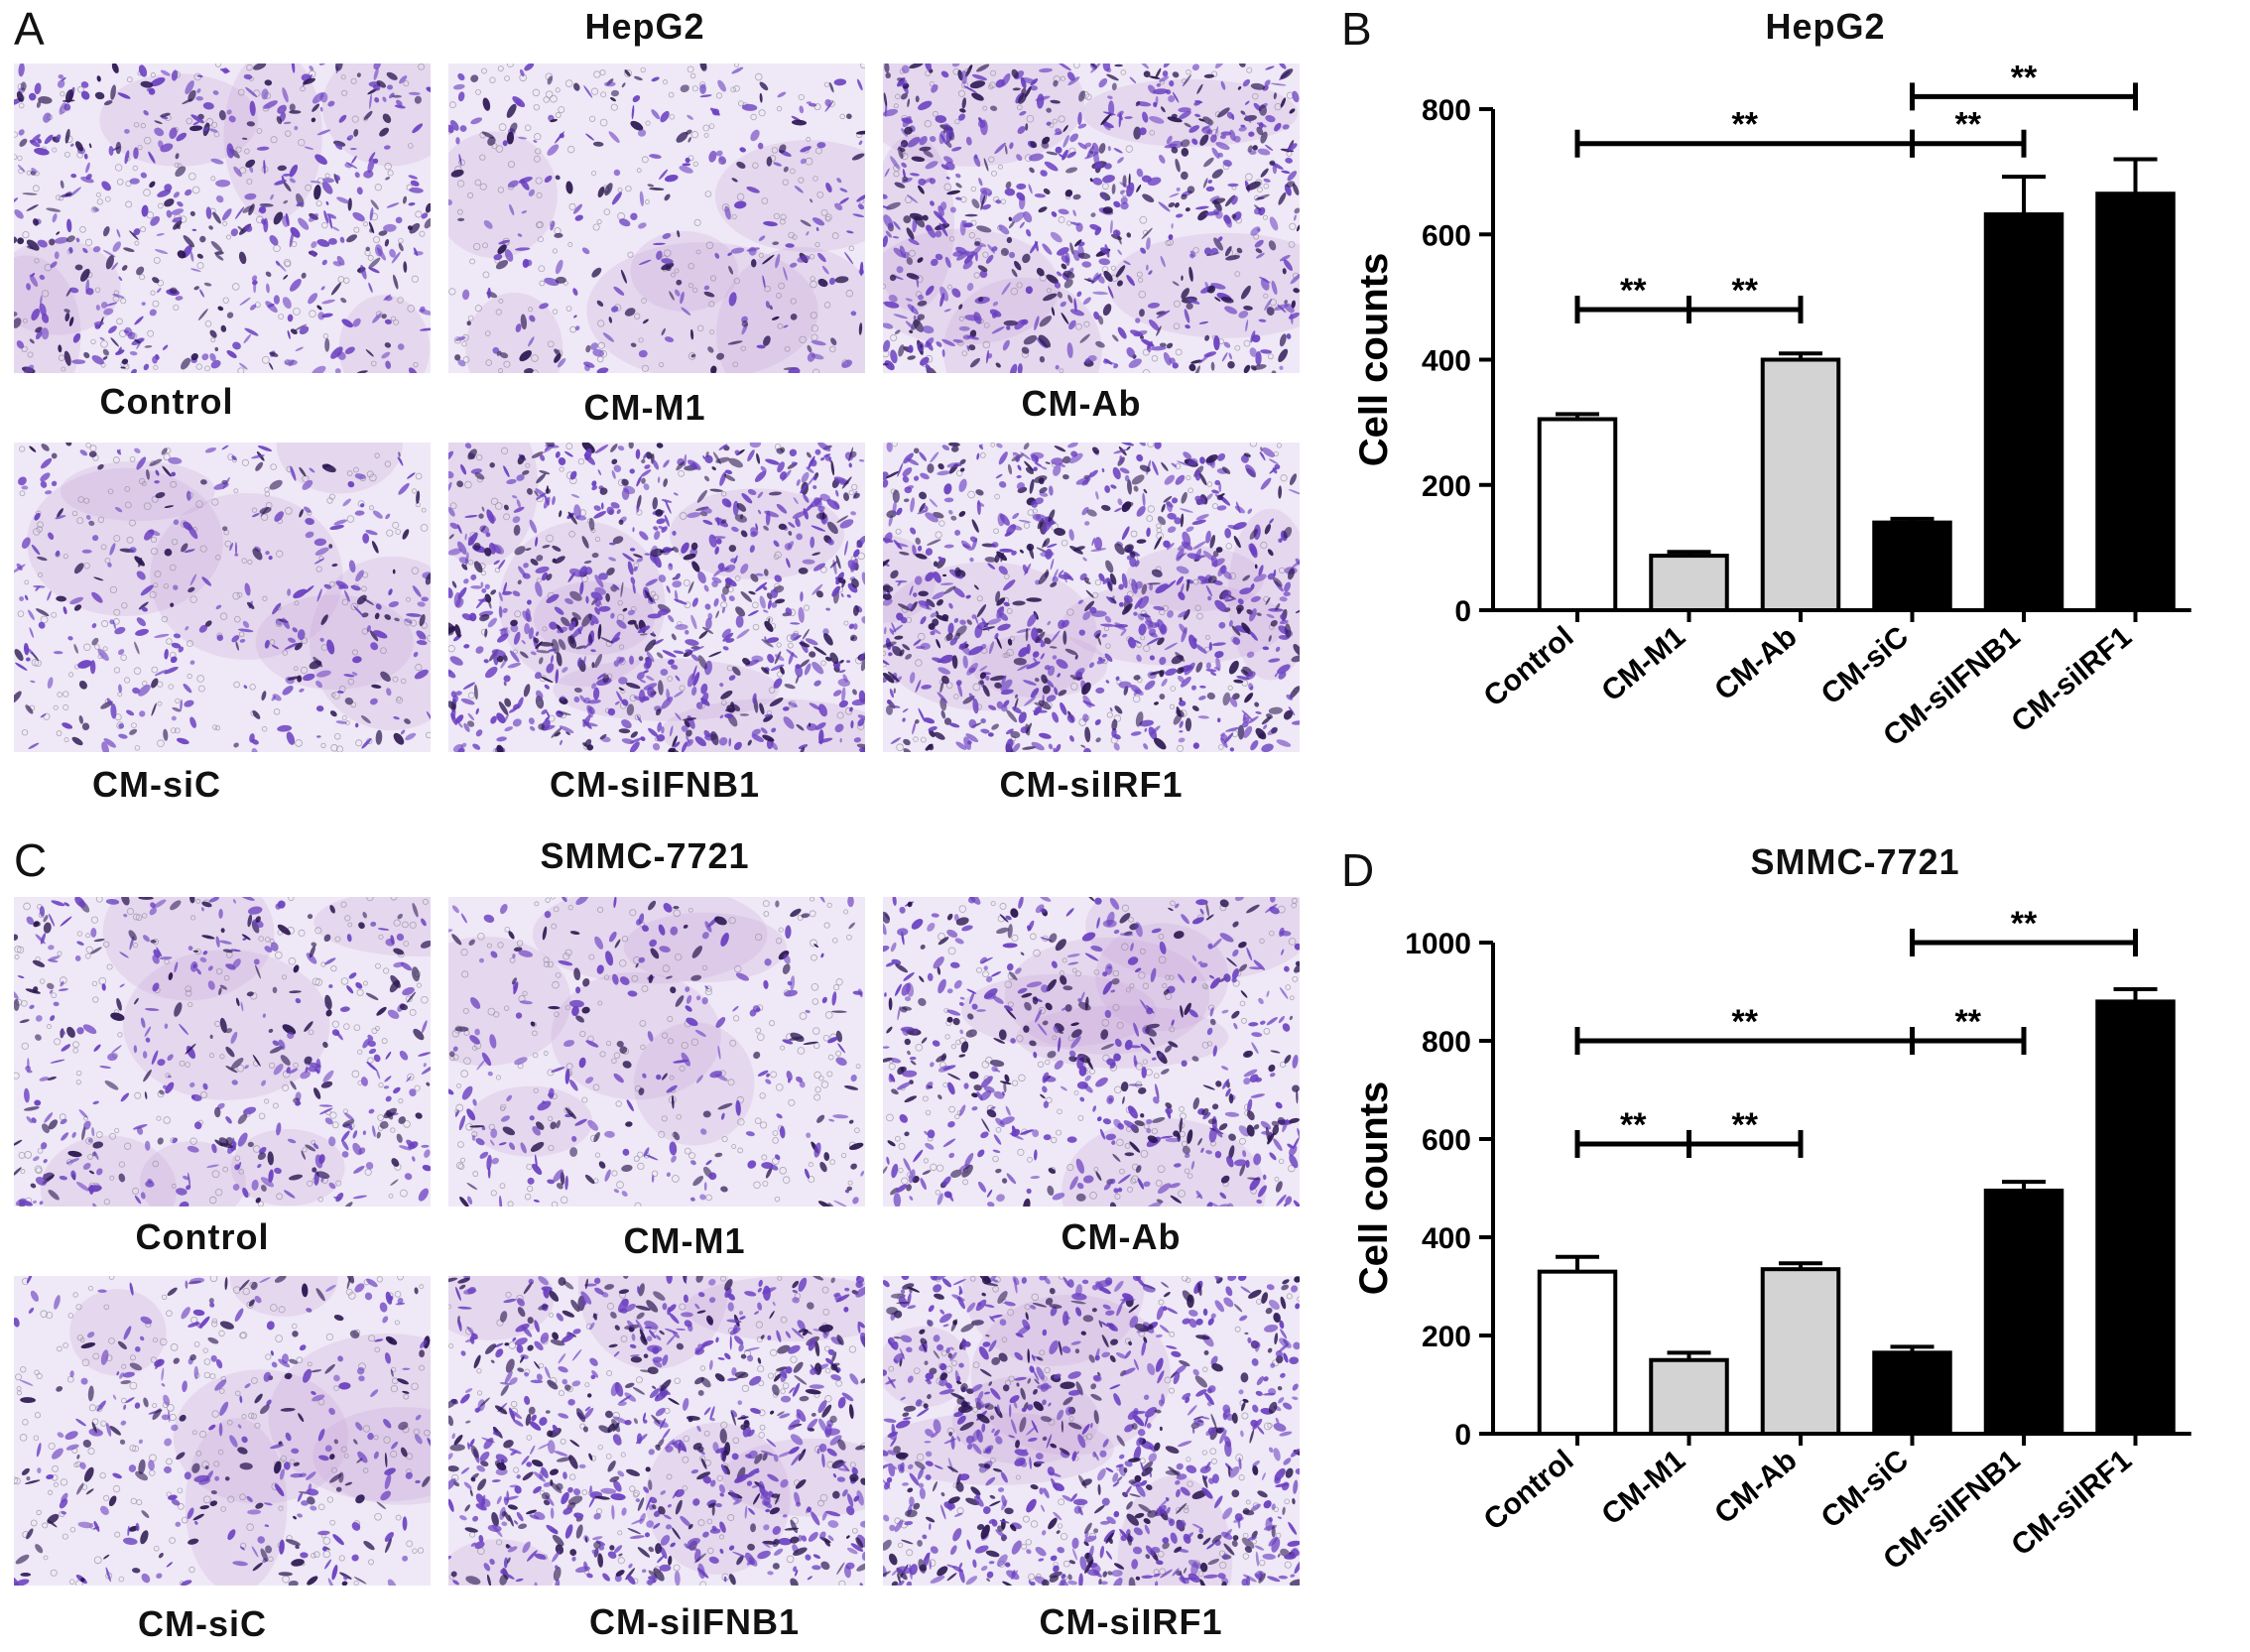 The height and width of the screenshot is (1652, 2250). I want to click on micrograph-hepg2-cm-ab, so click(1091, 218).